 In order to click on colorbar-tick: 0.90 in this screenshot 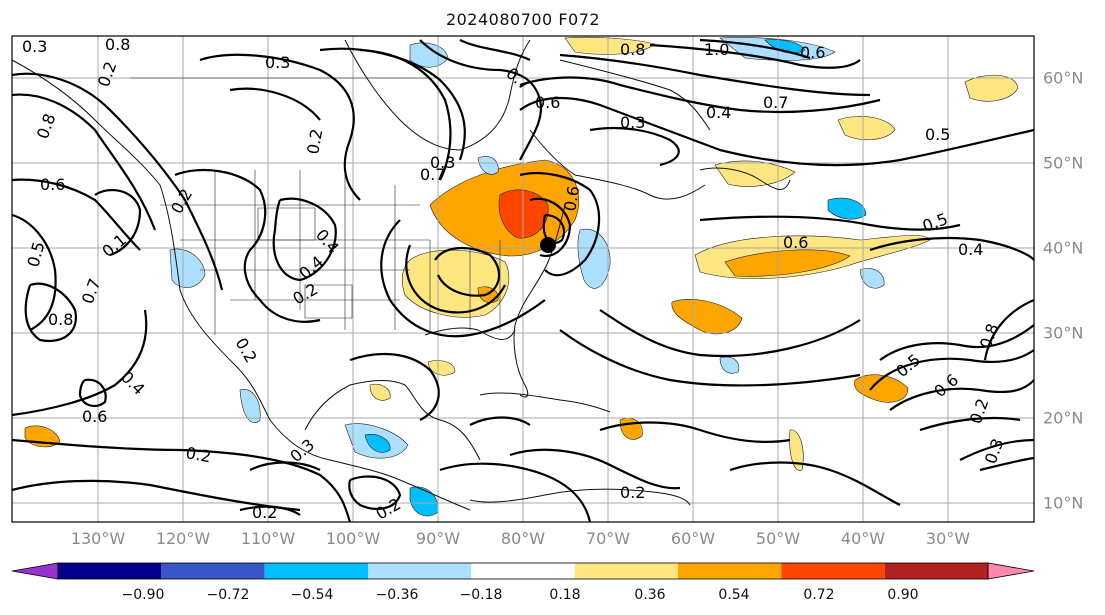, I will do `click(903, 595)`.